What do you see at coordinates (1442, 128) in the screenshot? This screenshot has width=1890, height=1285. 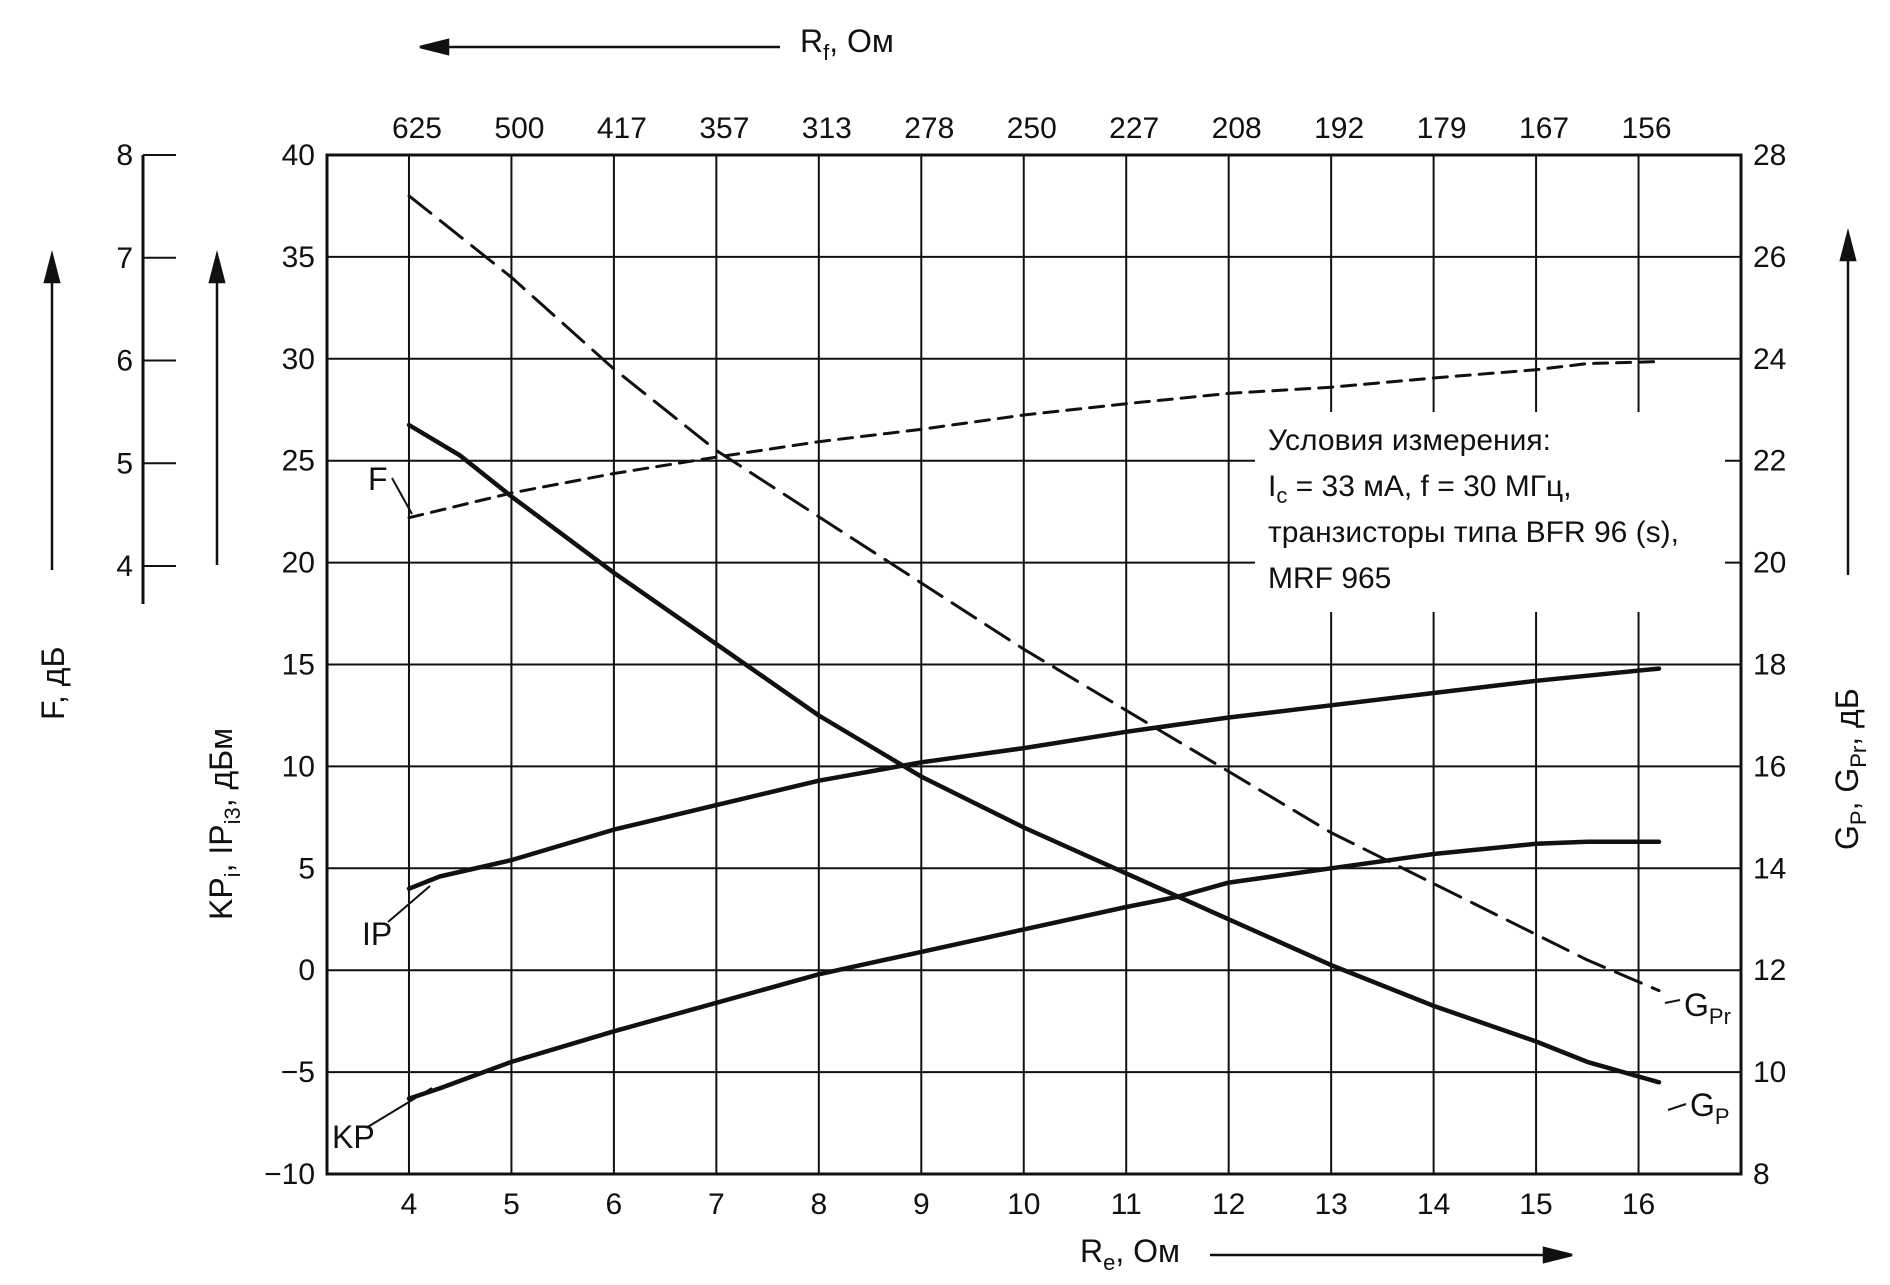 I see `top-tick-label: 179` at bounding box center [1442, 128].